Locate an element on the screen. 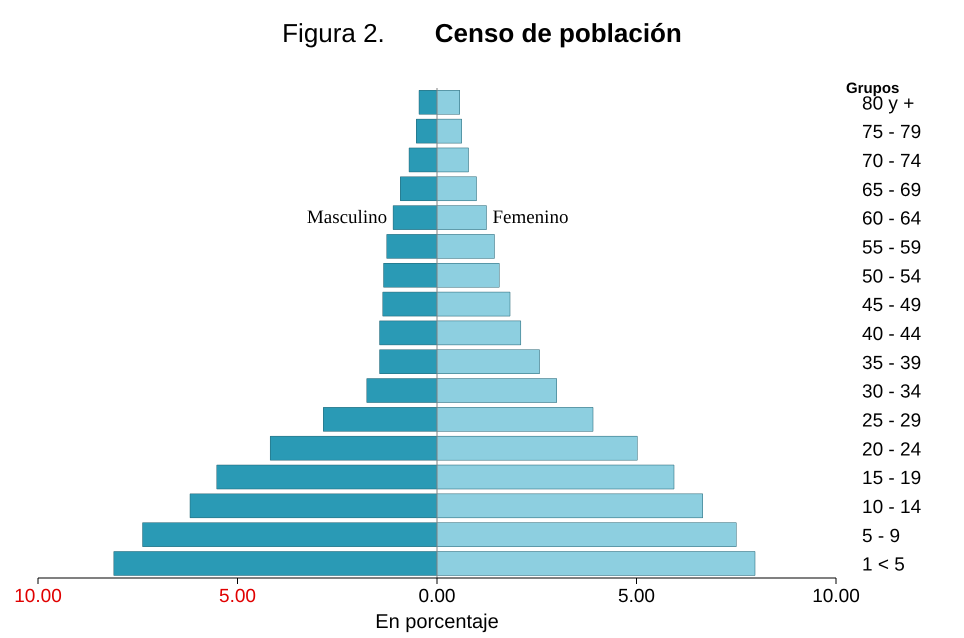 This screenshot has width=964, height=638. y-tick-label: 25 - 29 is located at coordinates (892, 421).